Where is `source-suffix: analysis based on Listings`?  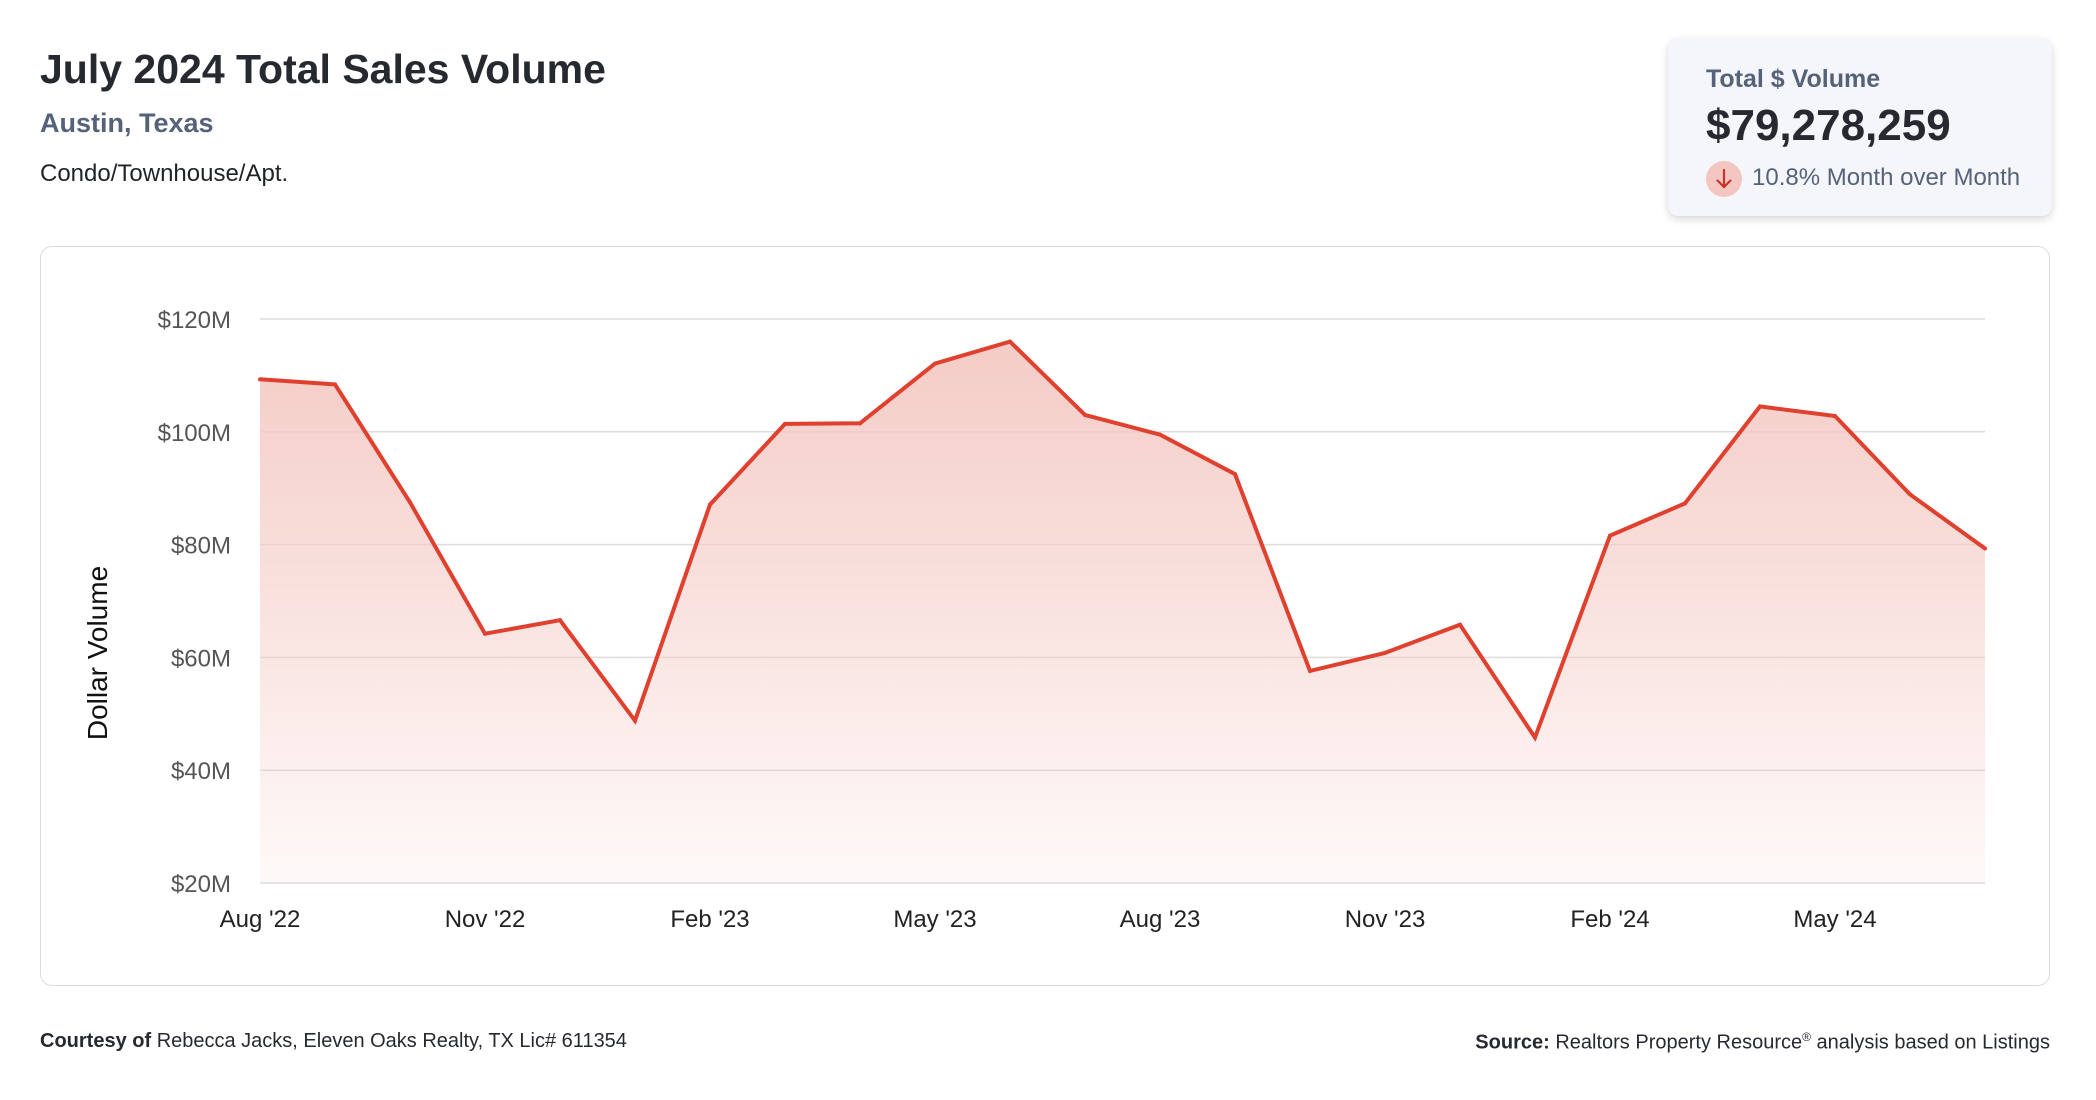 source-suffix: analysis based on Listings is located at coordinates (1933, 1042).